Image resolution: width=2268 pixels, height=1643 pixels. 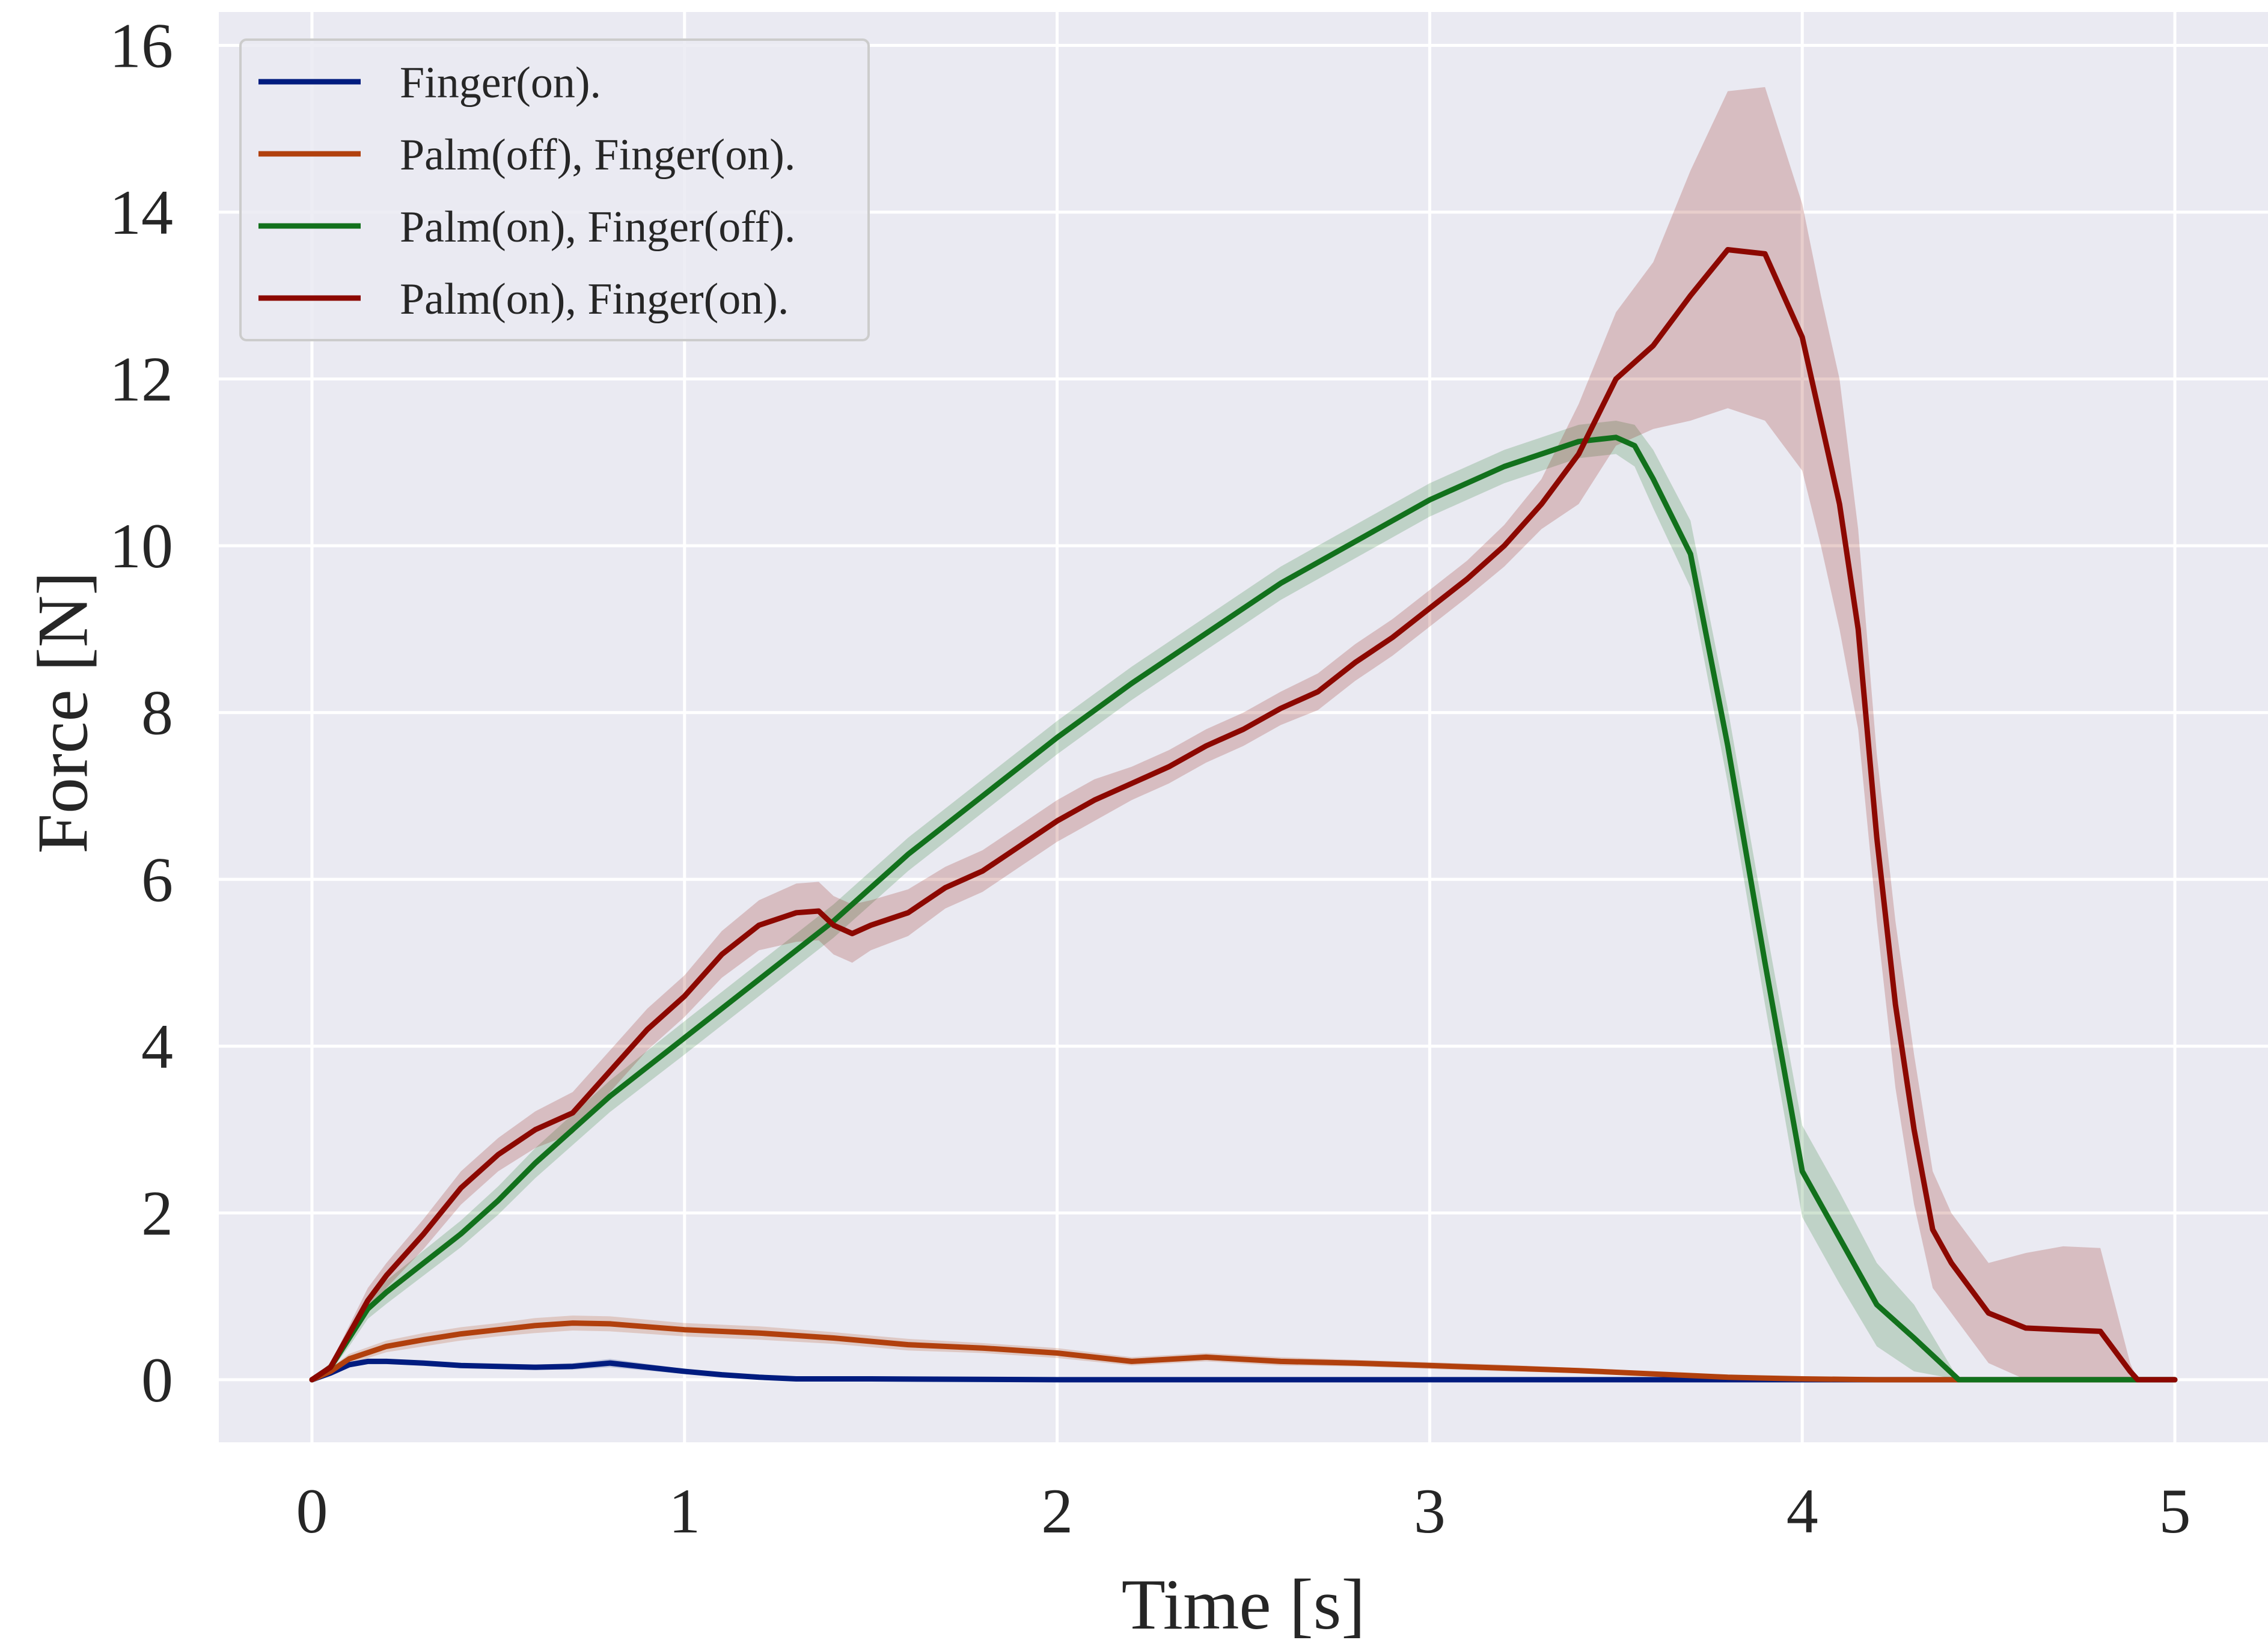 I want to click on x-tick-label: 1, so click(x=684, y=1511).